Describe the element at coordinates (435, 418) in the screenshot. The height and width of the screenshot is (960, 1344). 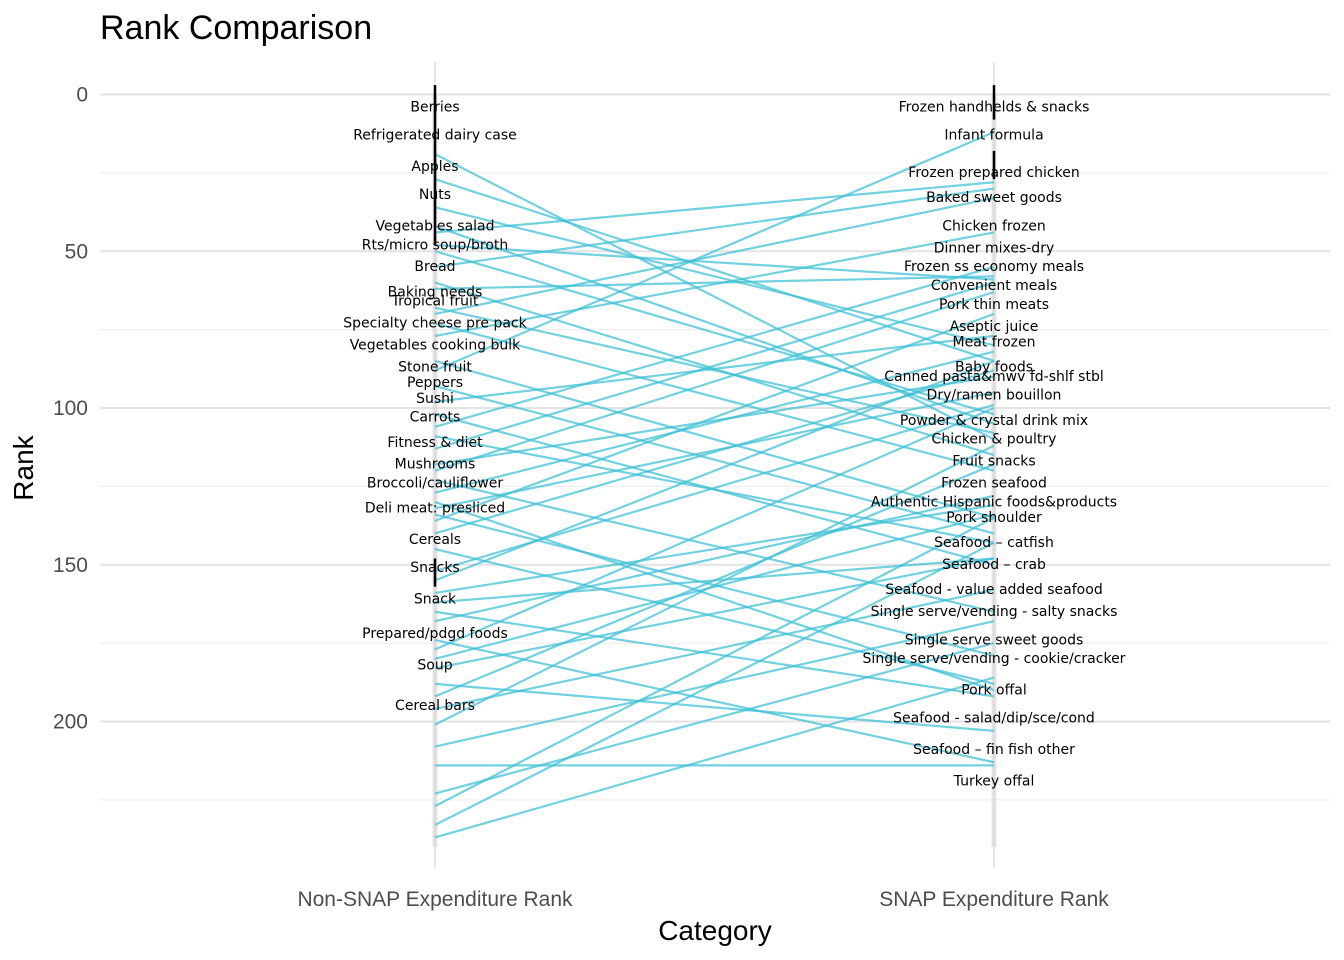
I see `left-item-label: Carrots` at that location.